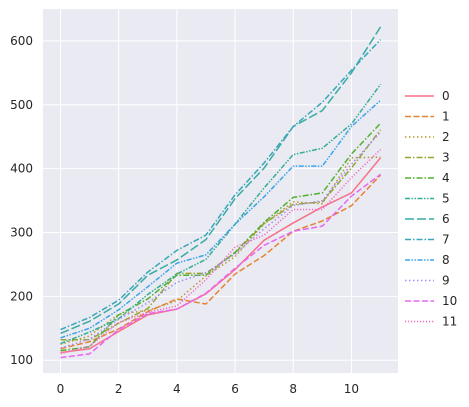  What do you see at coordinates (446, 117) in the screenshot?
I see `legend-label-1: 1` at bounding box center [446, 117].